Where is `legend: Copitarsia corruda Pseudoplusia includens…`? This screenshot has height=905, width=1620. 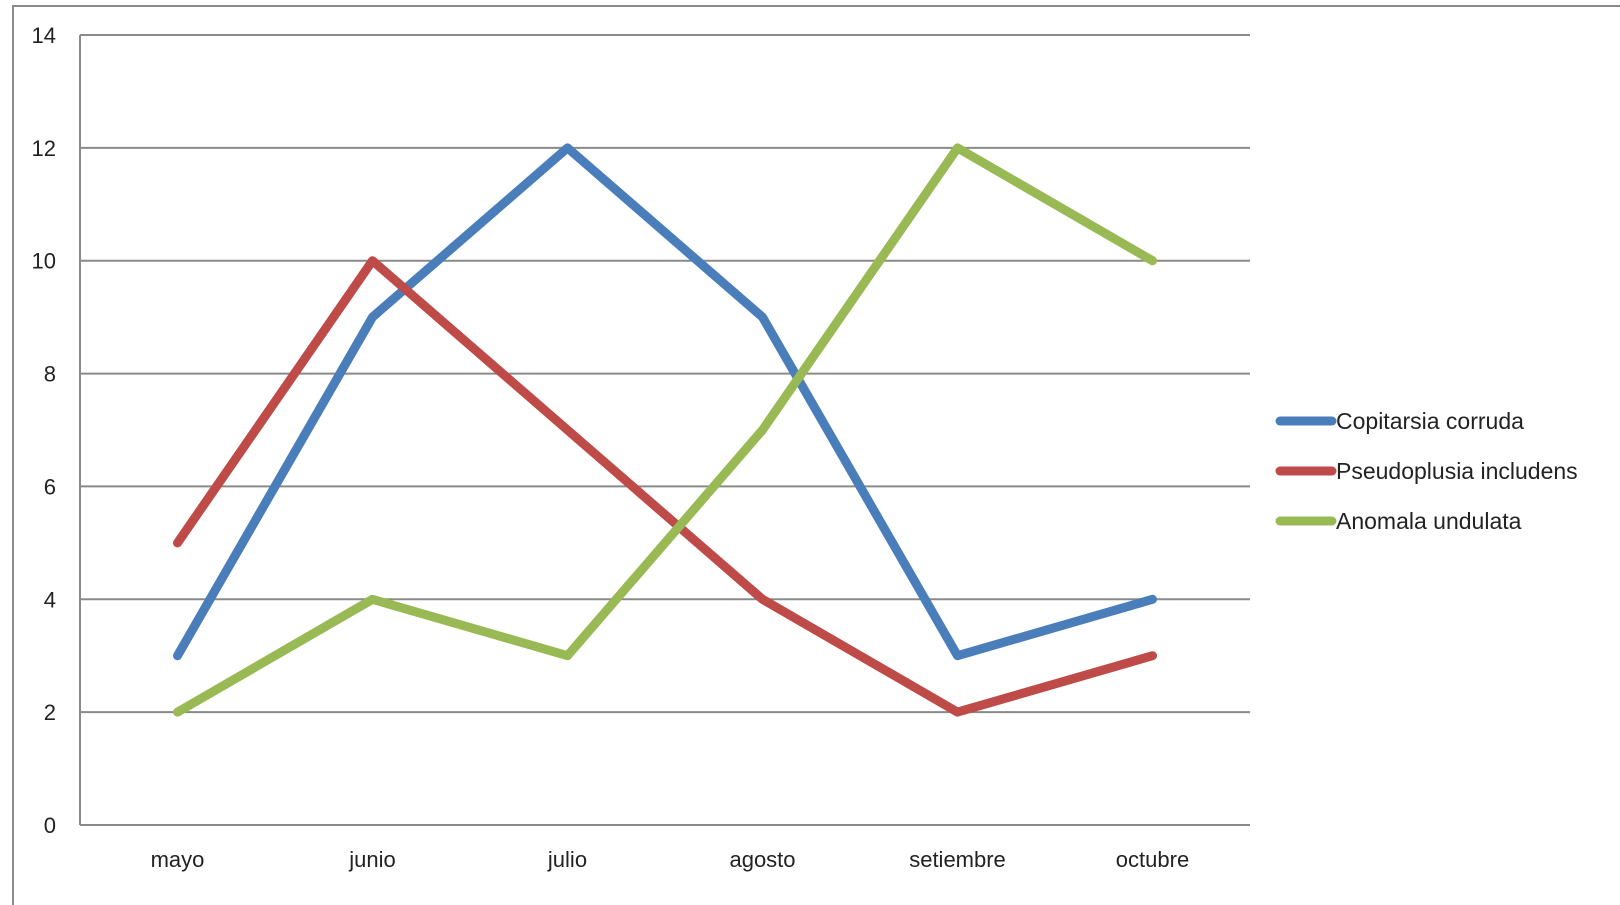
legend: Copitarsia corruda Pseudoplusia includens… is located at coordinates (1426, 471).